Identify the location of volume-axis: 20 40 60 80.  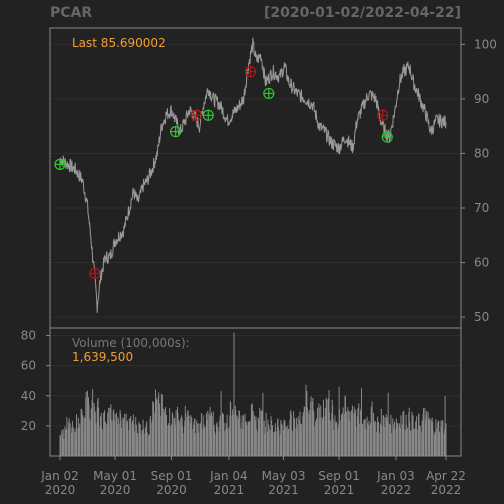
(35, 381).